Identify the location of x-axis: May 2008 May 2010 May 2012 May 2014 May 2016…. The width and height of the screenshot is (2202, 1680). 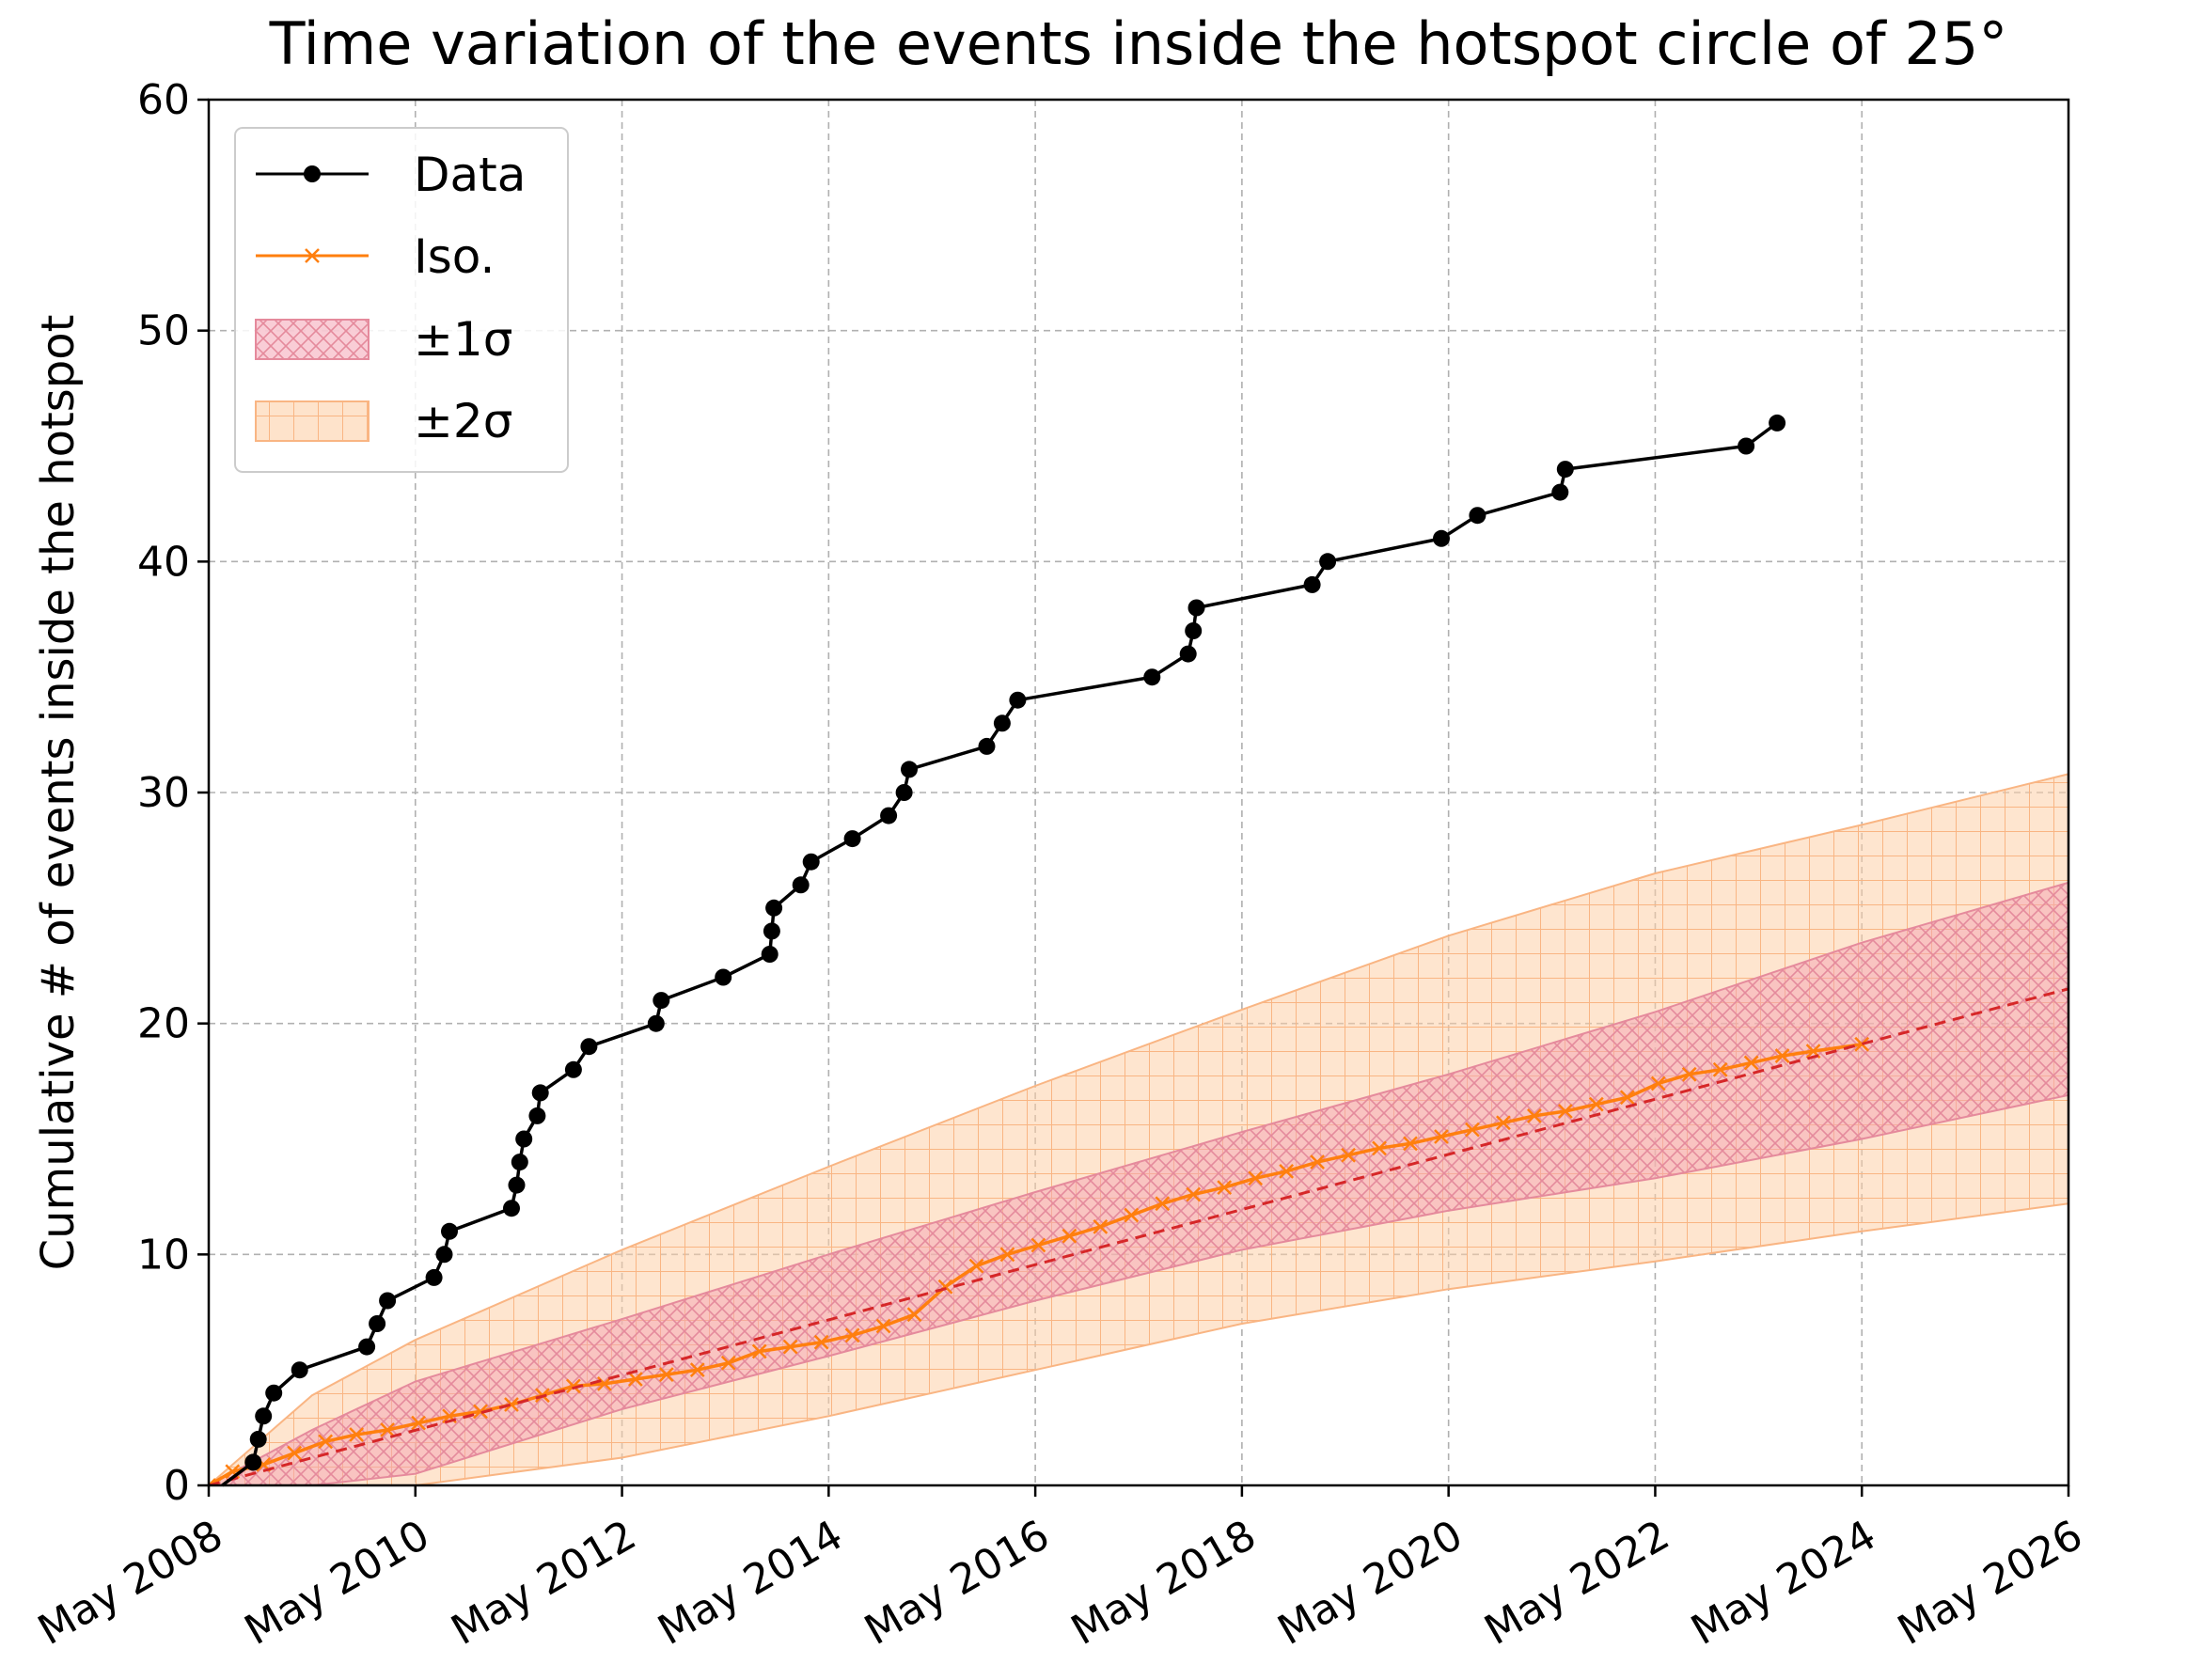
(1060, 1570).